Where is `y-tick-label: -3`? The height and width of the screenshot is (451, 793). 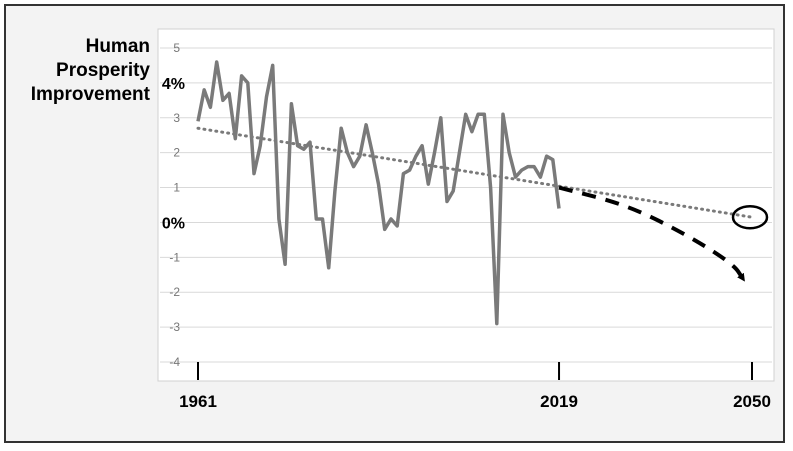
y-tick-label: -3 is located at coordinates (174, 327).